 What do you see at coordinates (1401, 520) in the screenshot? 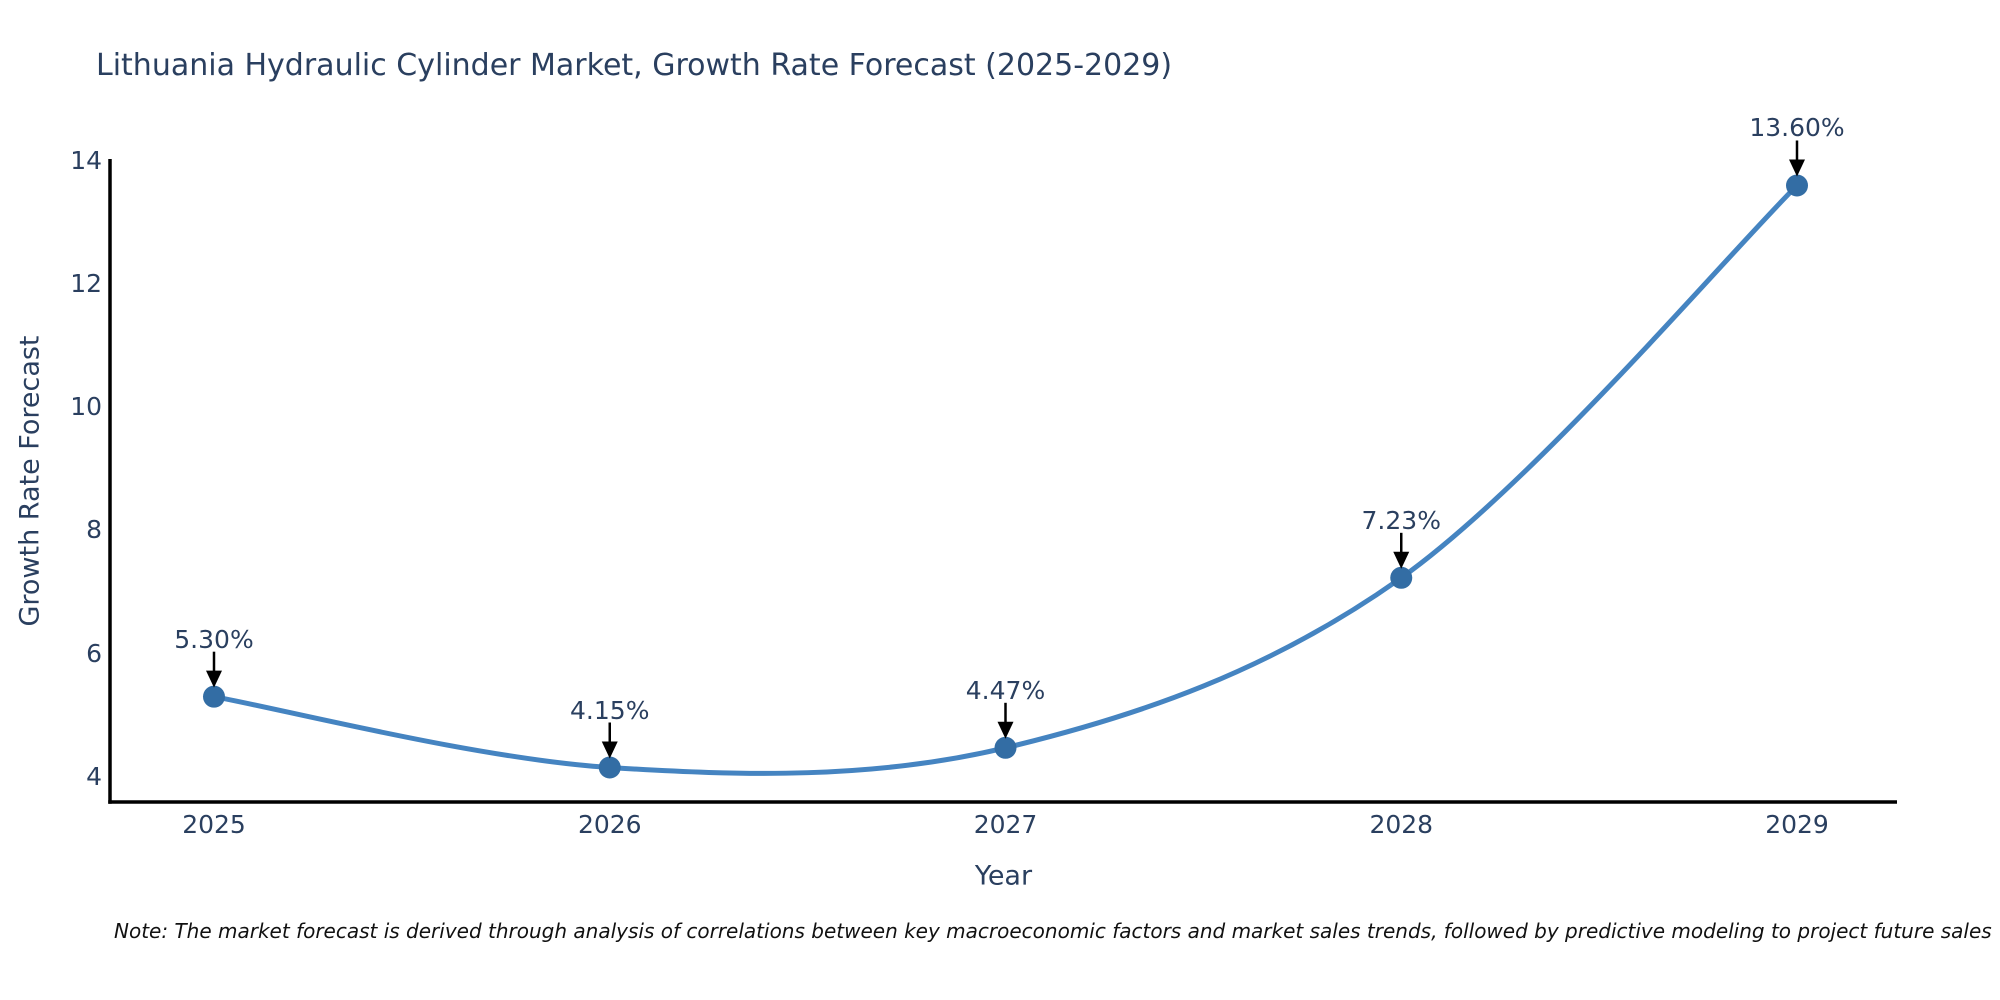
I see `data-point-value-label: 7.23%` at bounding box center [1401, 520].